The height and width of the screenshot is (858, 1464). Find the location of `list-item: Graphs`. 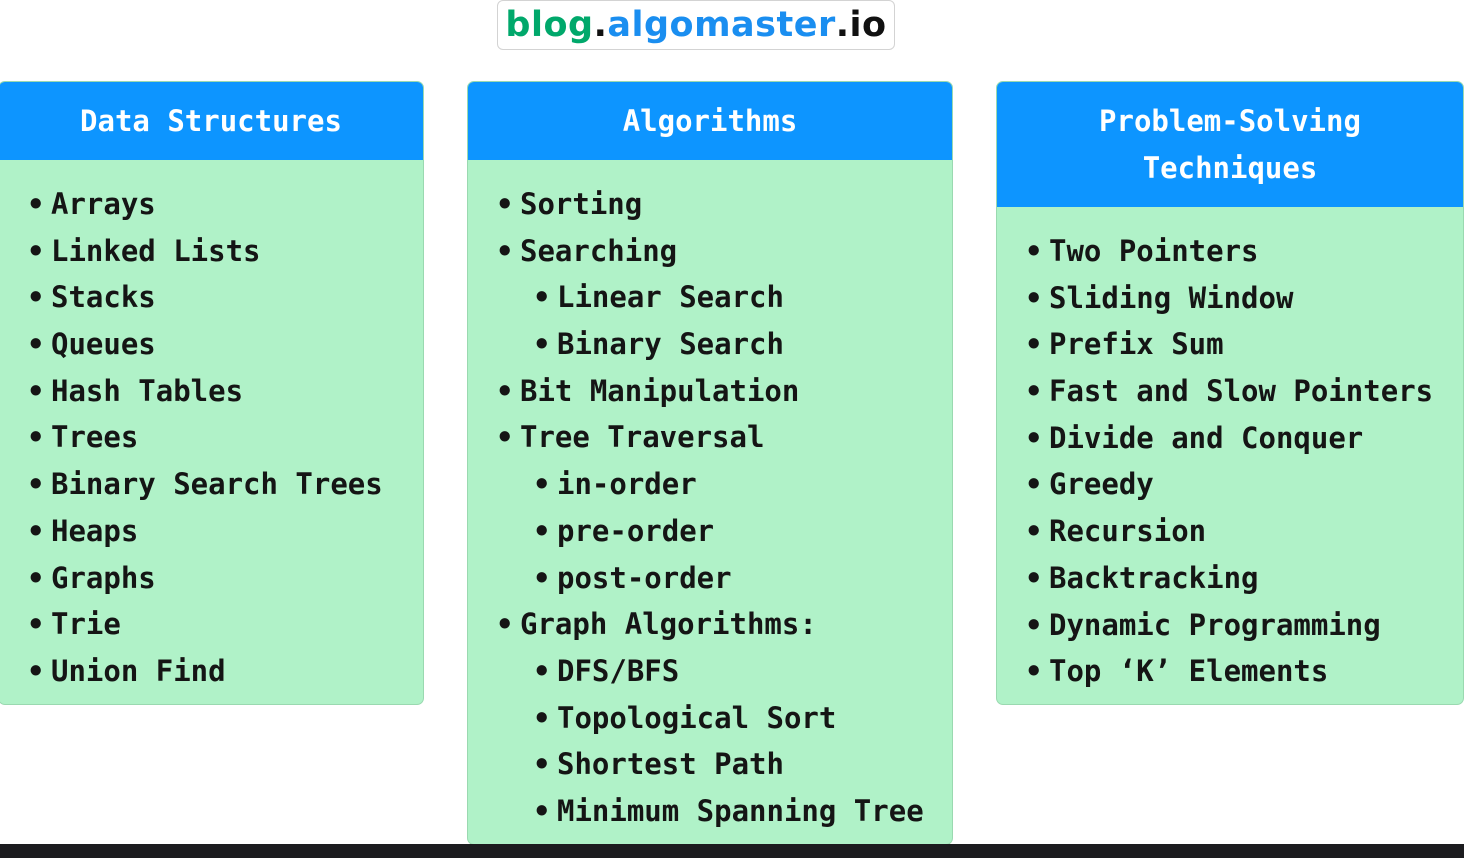

list-item: Graphs is located at coordinates (211, 578).